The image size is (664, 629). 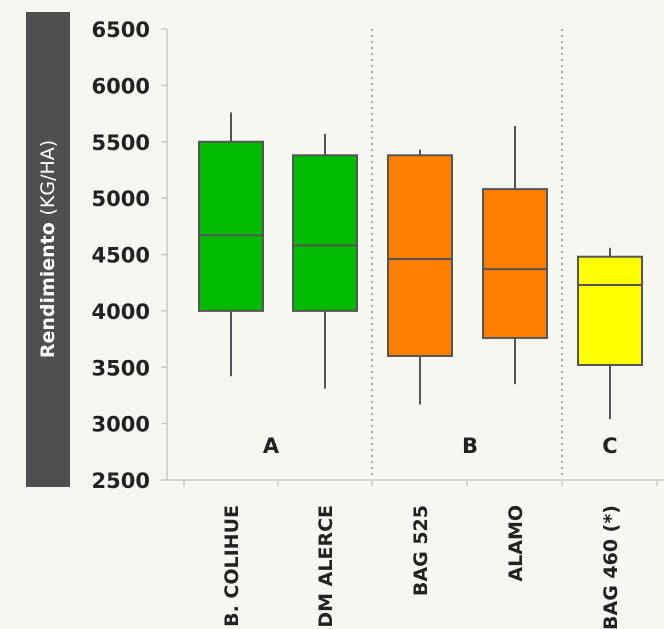 What do you see at coordinates (421, 550) in the screenshot?
I see `category-label: BAG 525` at bounding box center [421, 550].